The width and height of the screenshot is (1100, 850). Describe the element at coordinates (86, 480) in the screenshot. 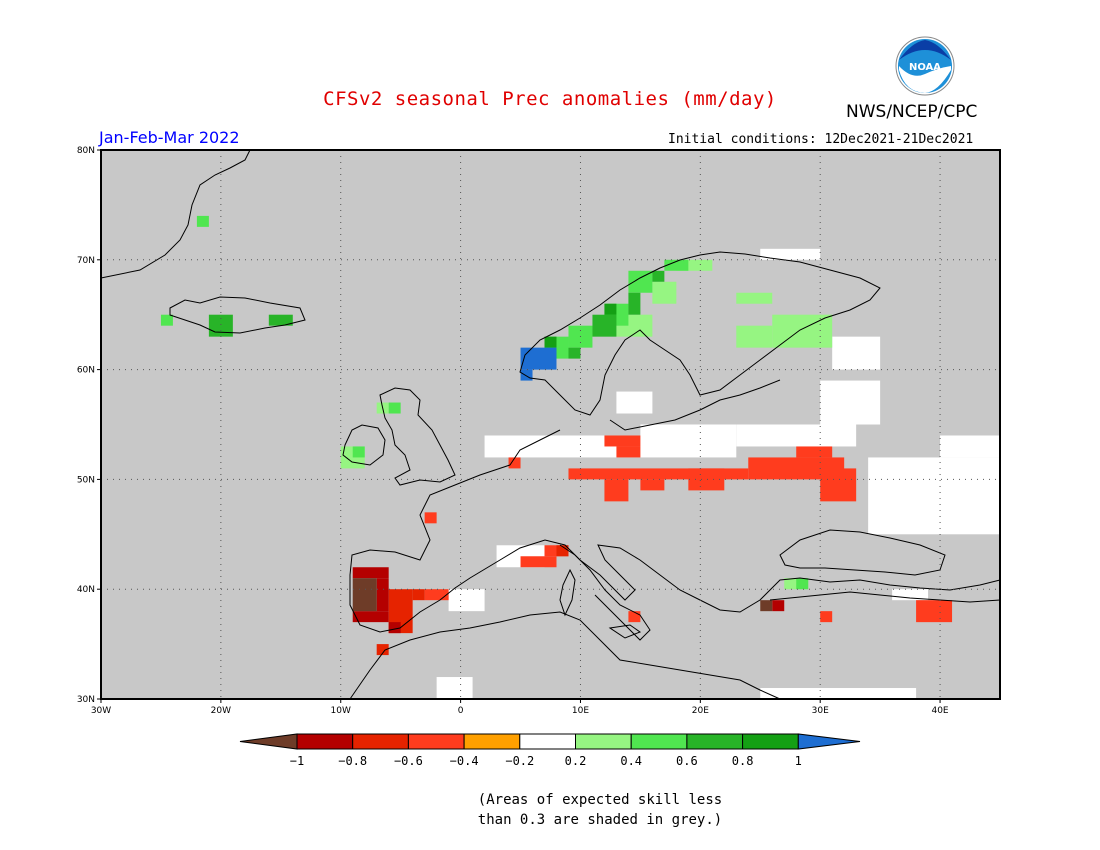

I see `lat-tick-label: 50N` at that location.